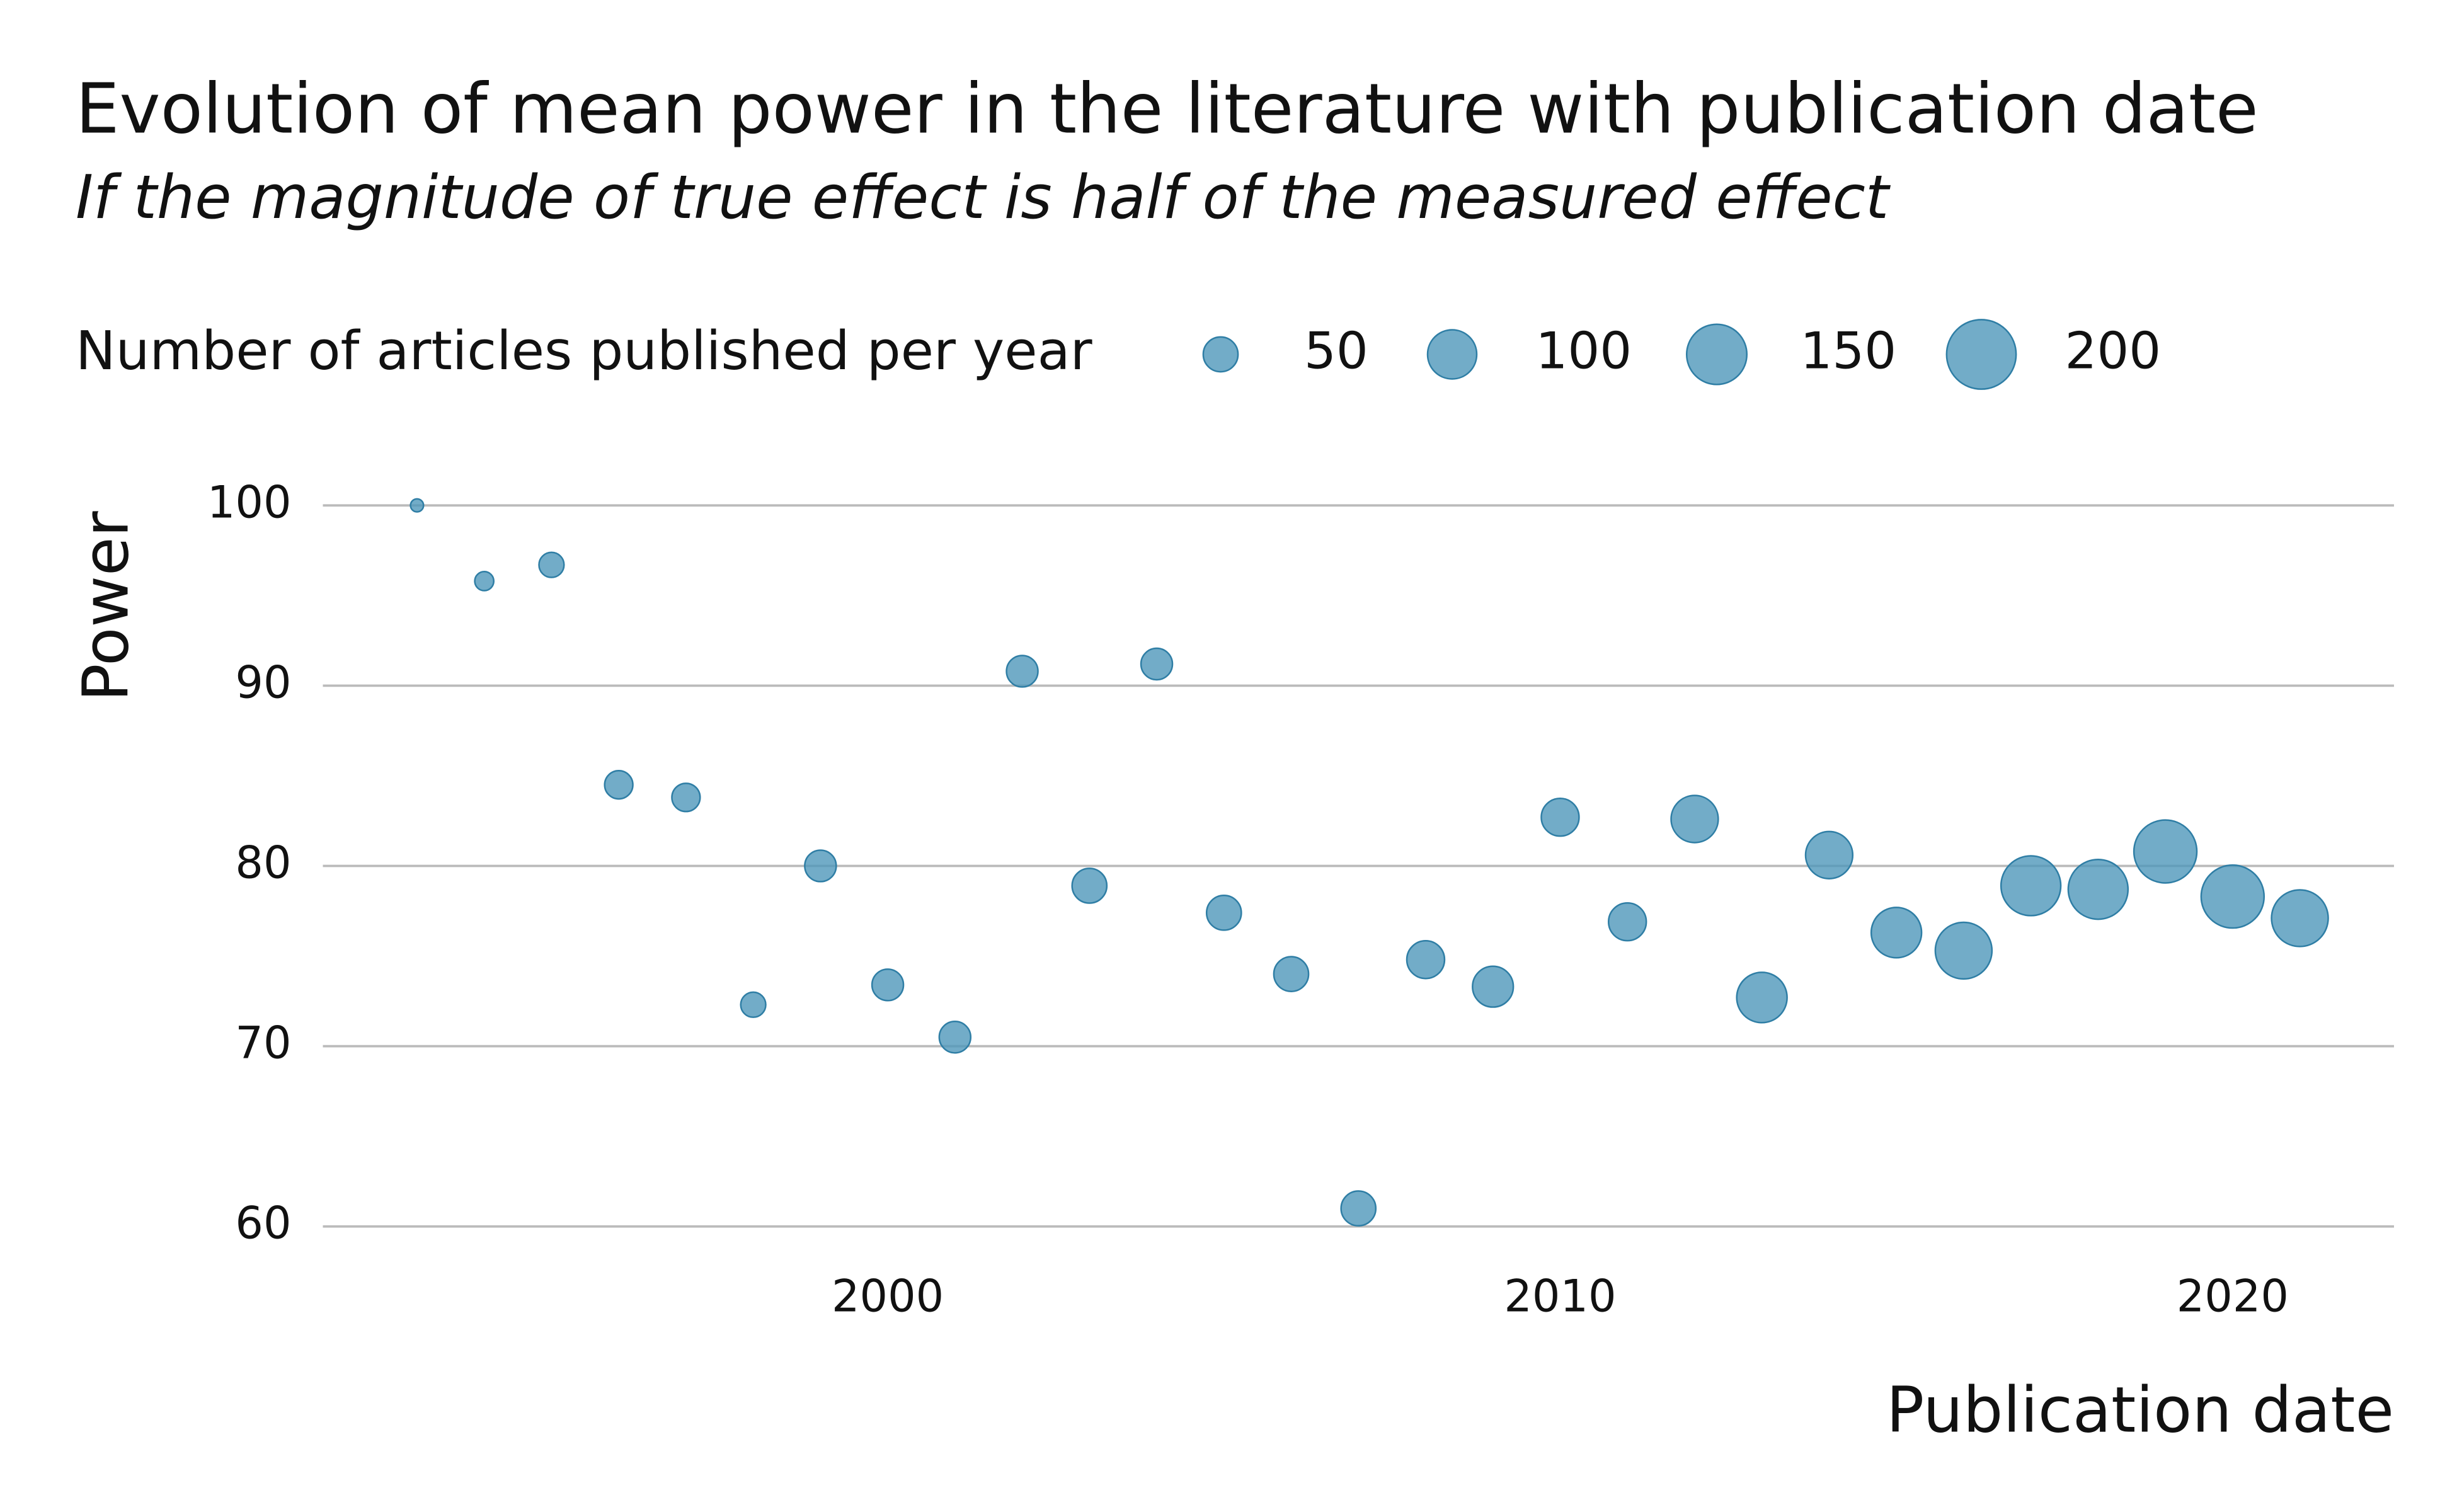  Describe the element at coordinates (2113, 350) in the screenshot. I see `legend-label: 200` at that location.